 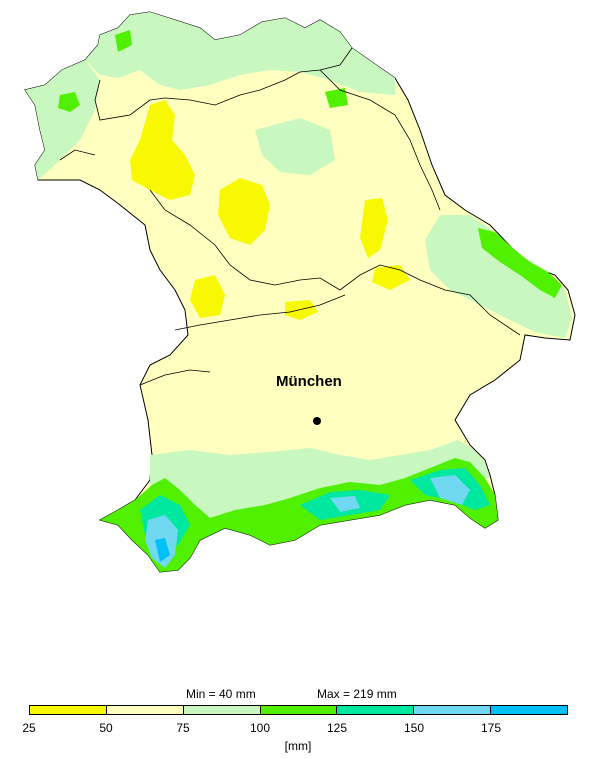 I want to click on legend-tick-label: 150, so click(x=414, y=728).